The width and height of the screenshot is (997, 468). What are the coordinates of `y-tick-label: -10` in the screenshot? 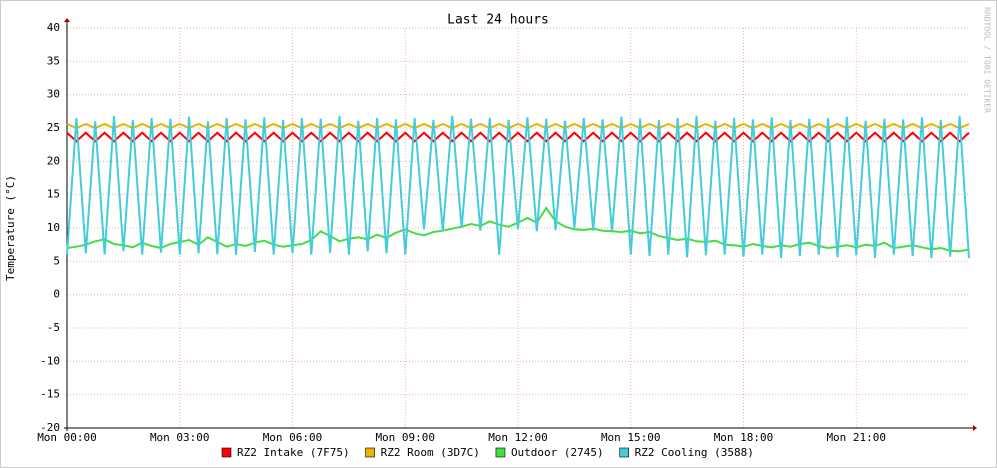 It's located at (50, 360).